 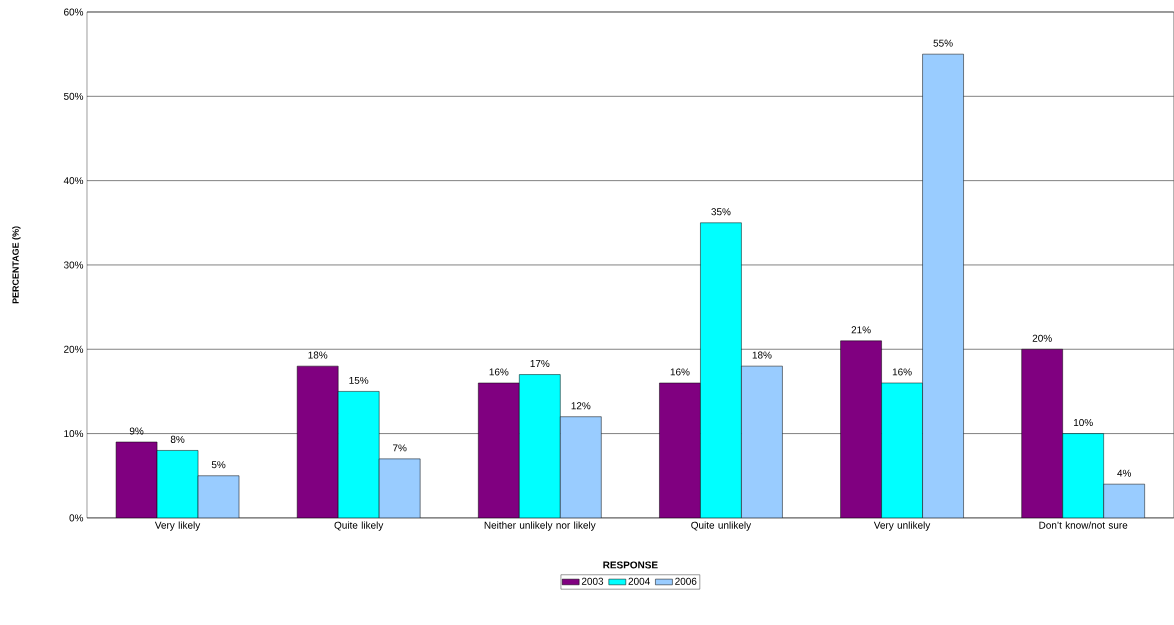 What do you see at coordinates (639, 581) in the screenshot?
I see `legend-label: 2004` at bounding box center [639, 581].